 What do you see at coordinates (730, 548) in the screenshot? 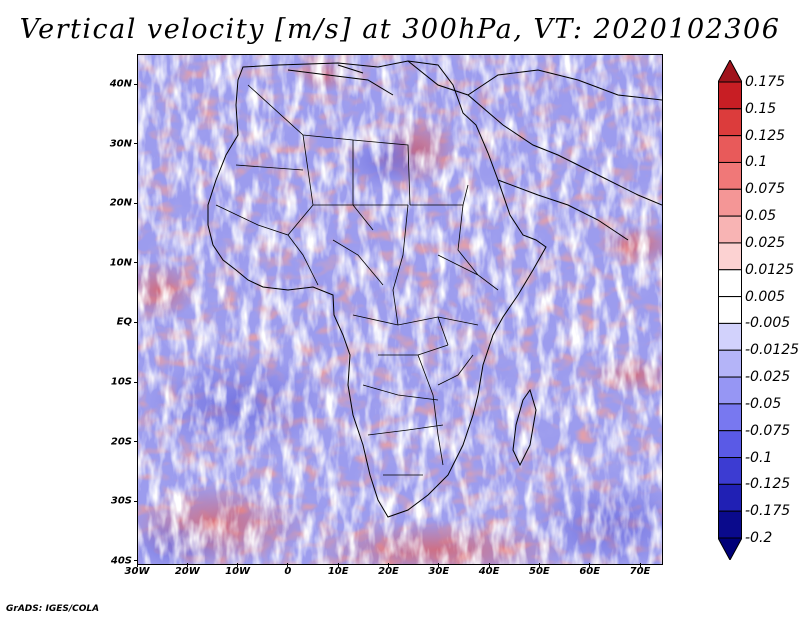
I see `colorbar-min-arrow` at bounding box center [730, 548].